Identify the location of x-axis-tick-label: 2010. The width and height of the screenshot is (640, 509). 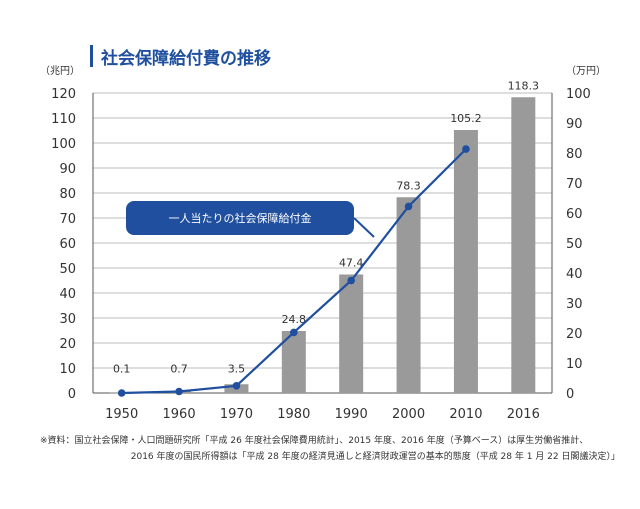
(465, 414).